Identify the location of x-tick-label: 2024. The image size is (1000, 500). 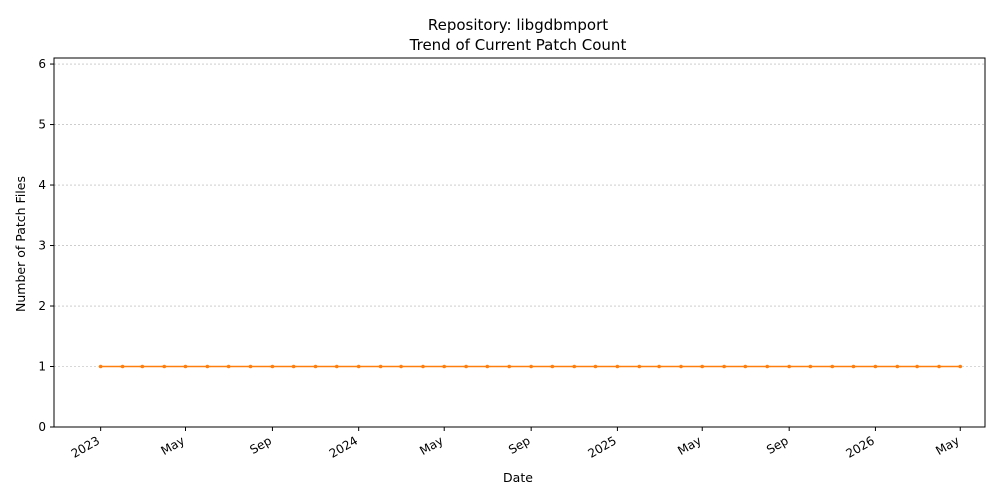
(343, 446).